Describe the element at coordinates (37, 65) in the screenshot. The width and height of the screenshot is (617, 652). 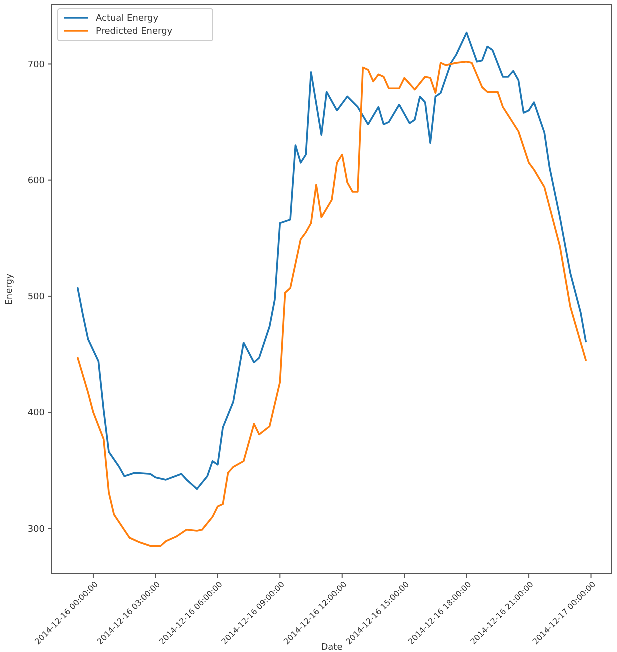
I see `y-tick-label: 700` at that location.